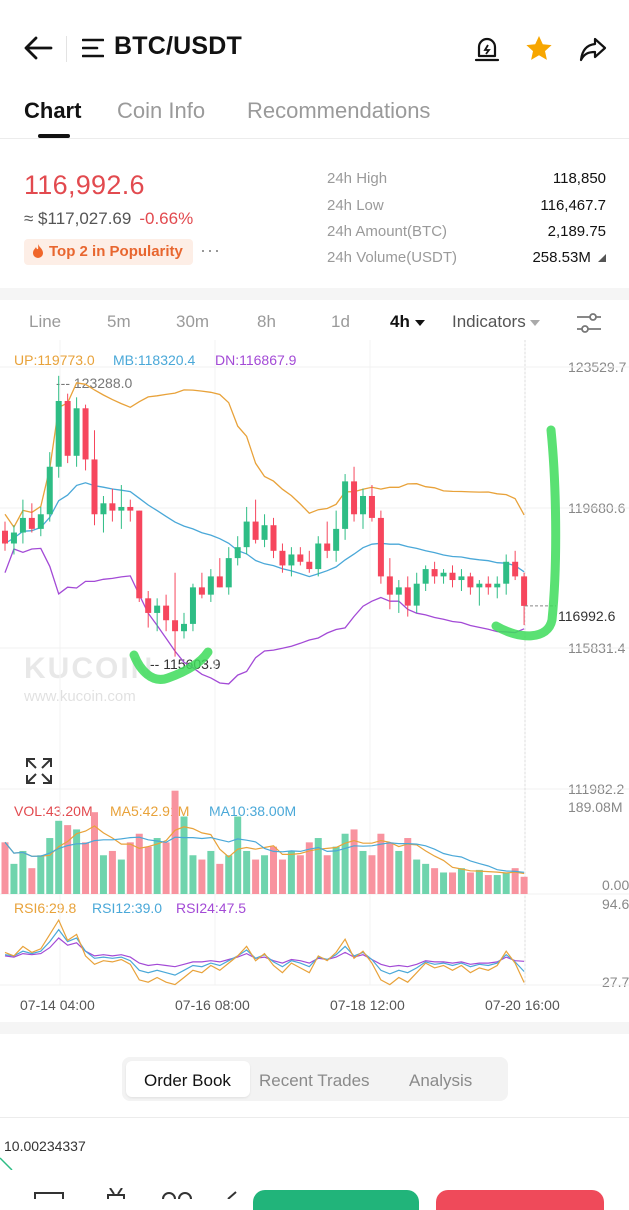  I want to click on interval-5m: 5m, so click(119, 321).